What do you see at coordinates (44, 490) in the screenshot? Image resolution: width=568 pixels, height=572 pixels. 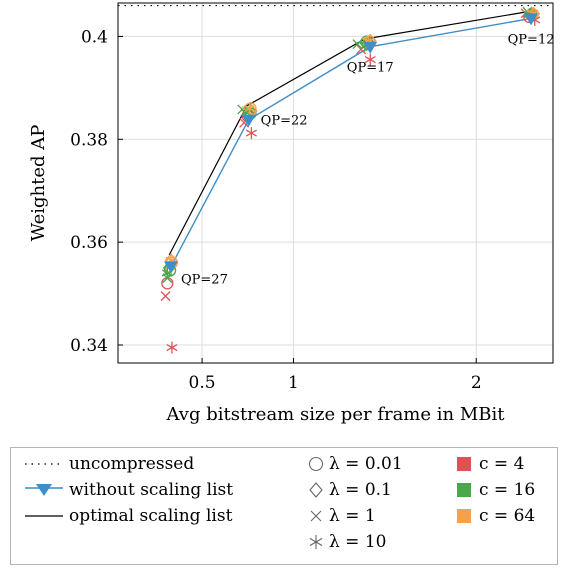 I see `line-triangle-icon` at bounding box center [44, 490].